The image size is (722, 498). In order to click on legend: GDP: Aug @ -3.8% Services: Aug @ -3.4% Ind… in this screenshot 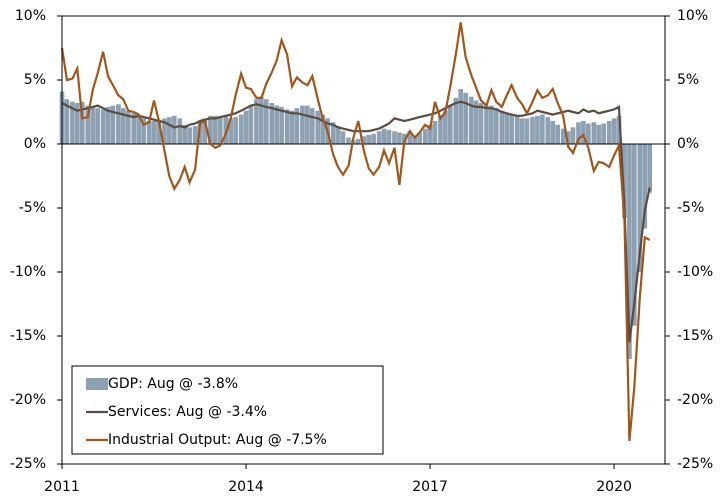, I will do `click(227, 410)`.